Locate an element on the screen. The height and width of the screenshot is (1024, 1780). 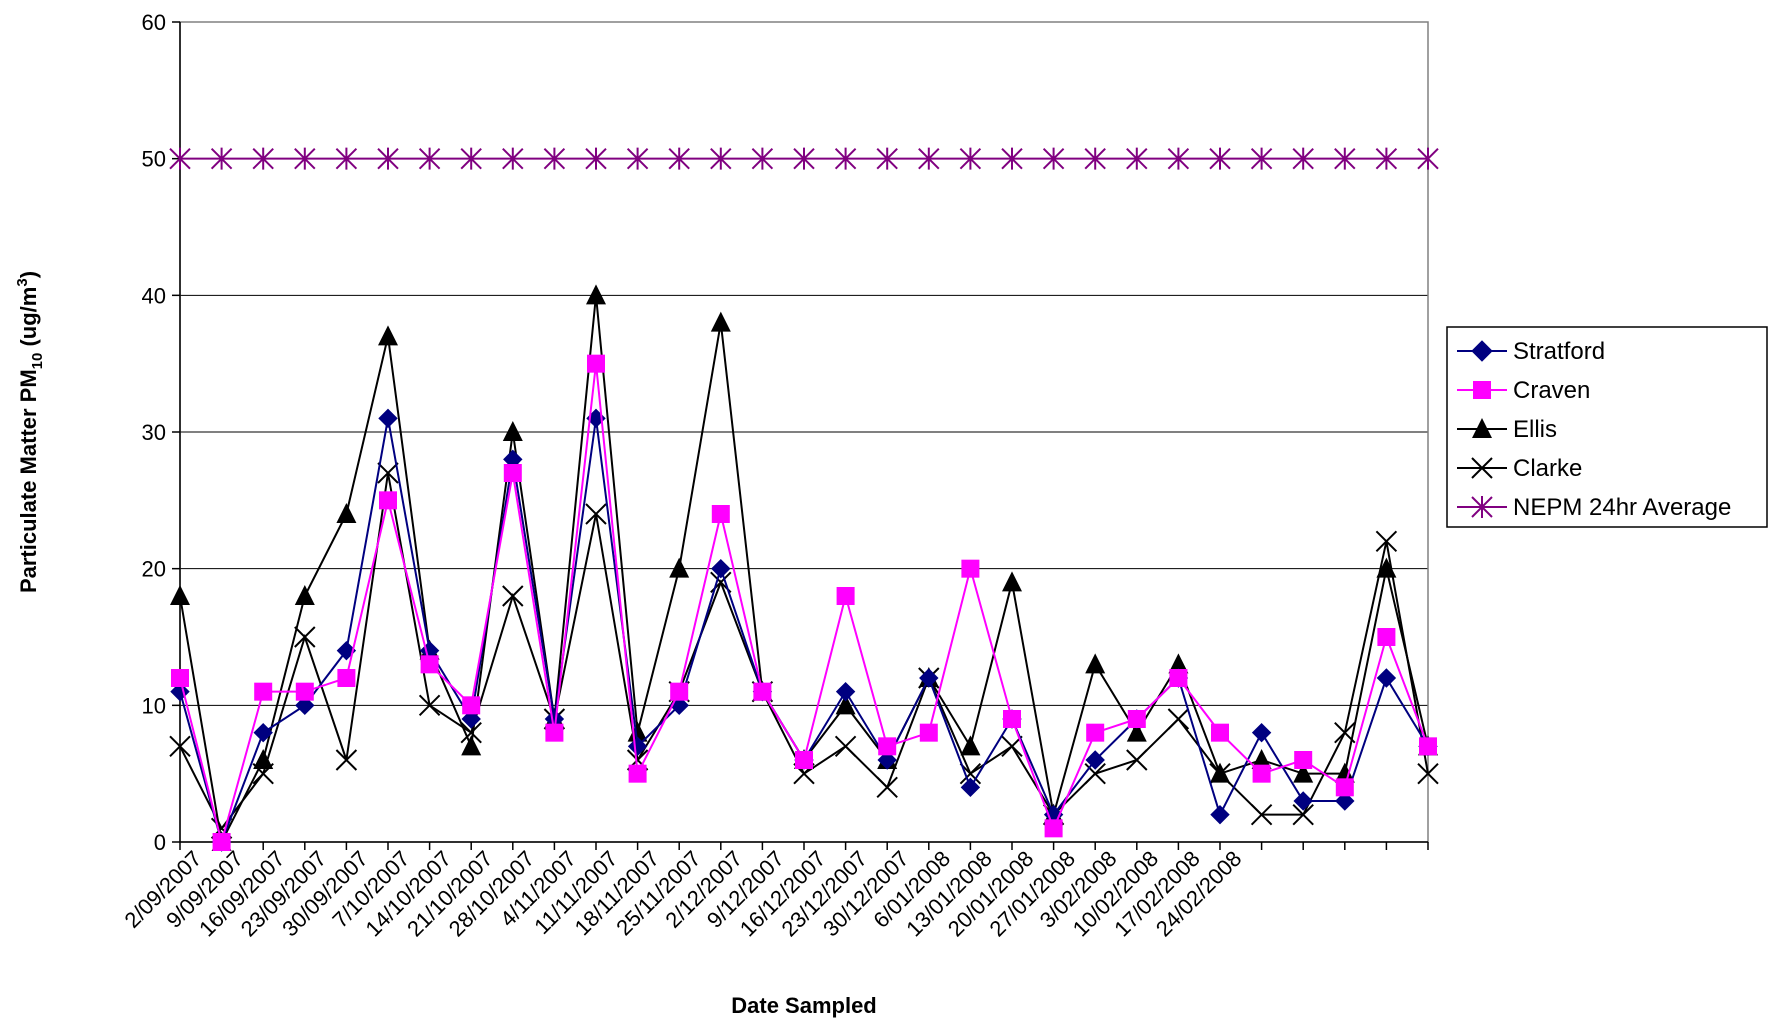
y-axis-title: Particulate Matter PM10 (ug/m3) is located at coordinates (30, 432).